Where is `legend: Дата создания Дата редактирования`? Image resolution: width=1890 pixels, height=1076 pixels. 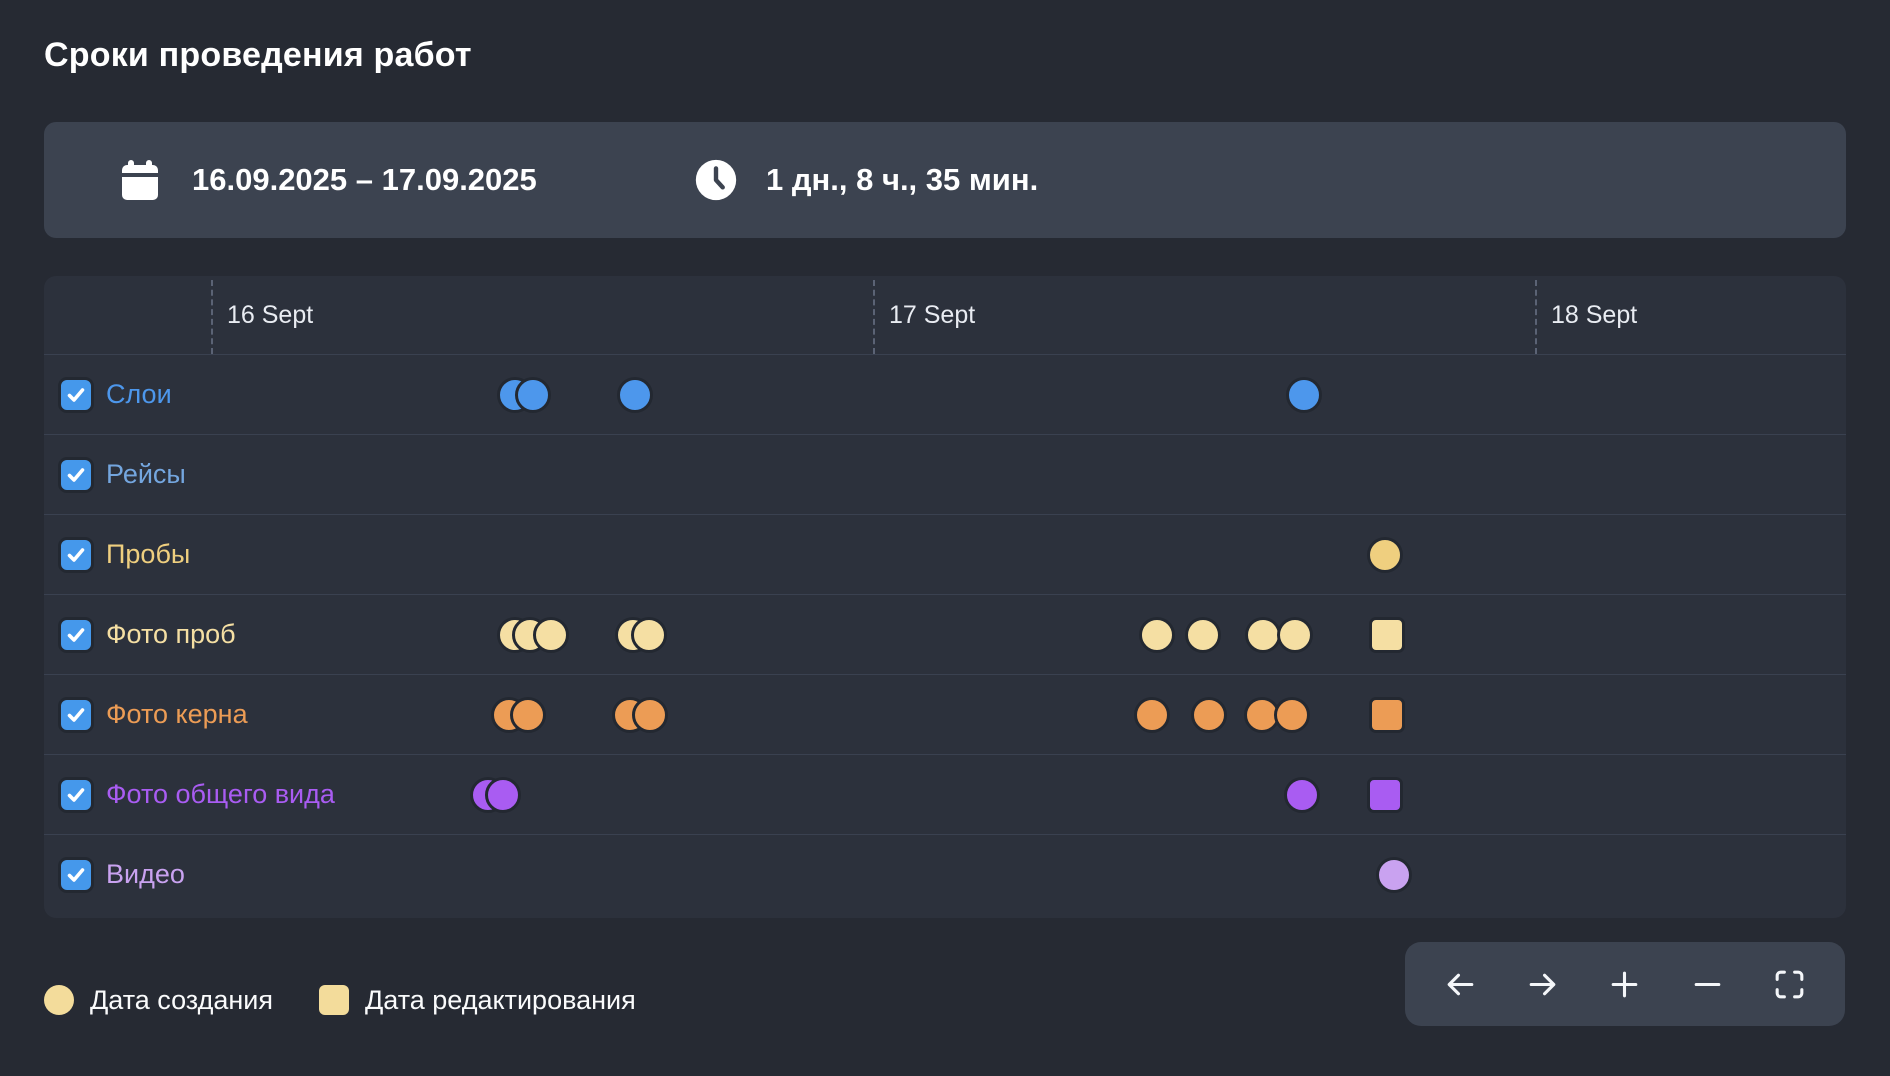 legend: Дата создания Дата редактирования is located at coordinates (340, 1000).